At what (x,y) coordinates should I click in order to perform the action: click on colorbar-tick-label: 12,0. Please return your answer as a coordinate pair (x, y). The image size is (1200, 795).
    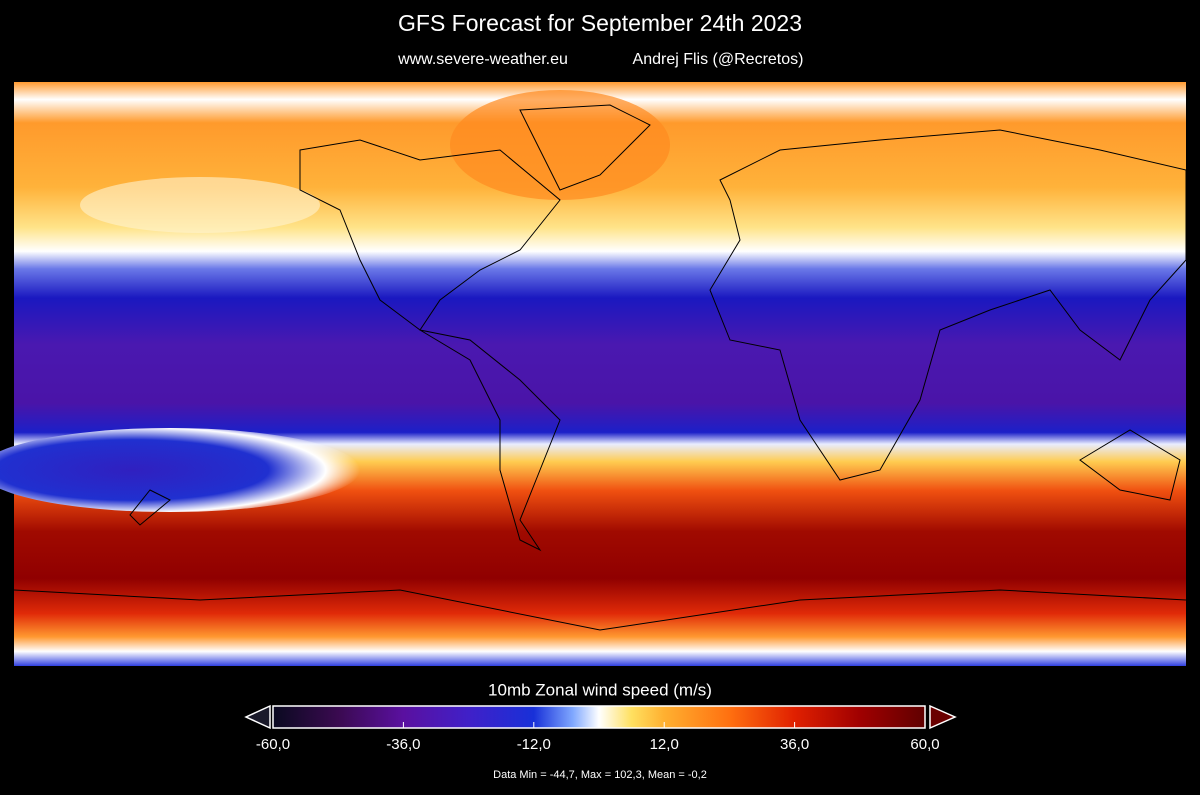
    Looking at the image, I should click on (664, 744).